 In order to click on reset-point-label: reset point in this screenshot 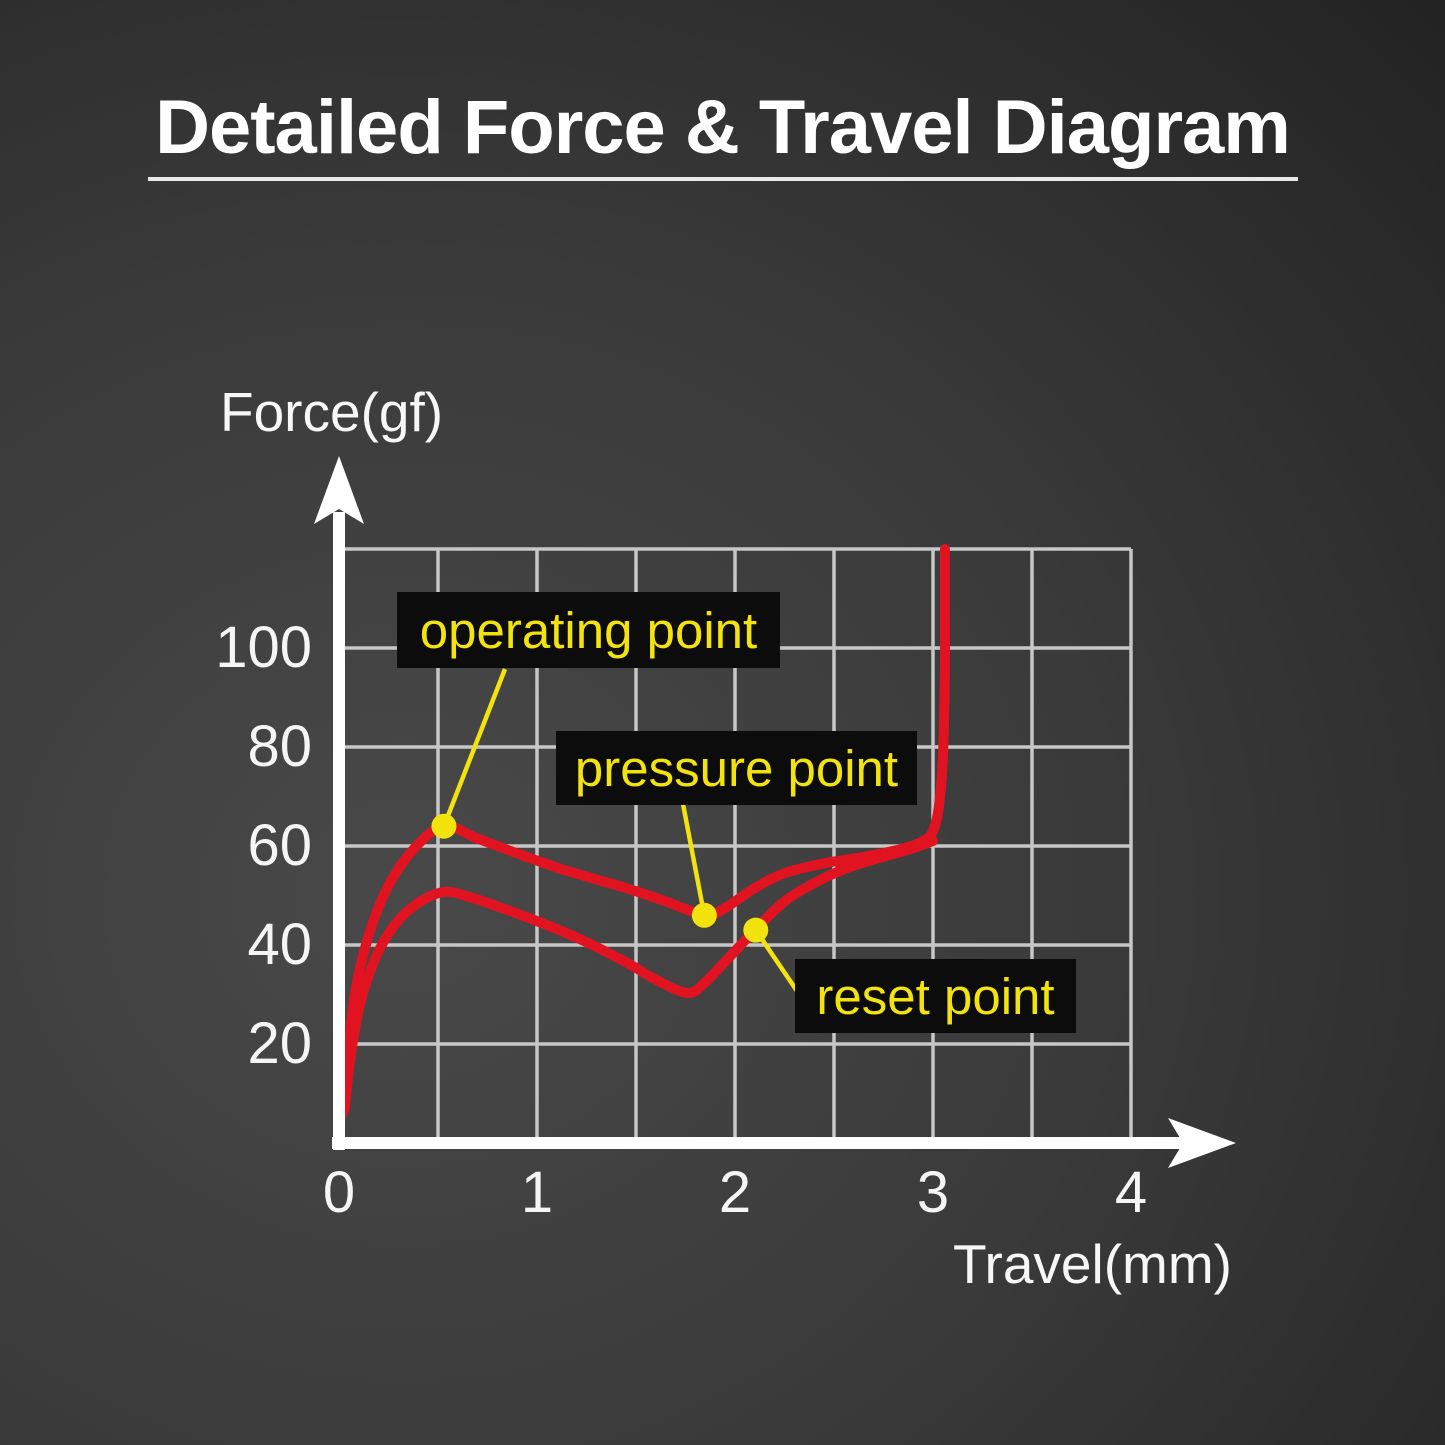, I will do `click(935, 996)`.